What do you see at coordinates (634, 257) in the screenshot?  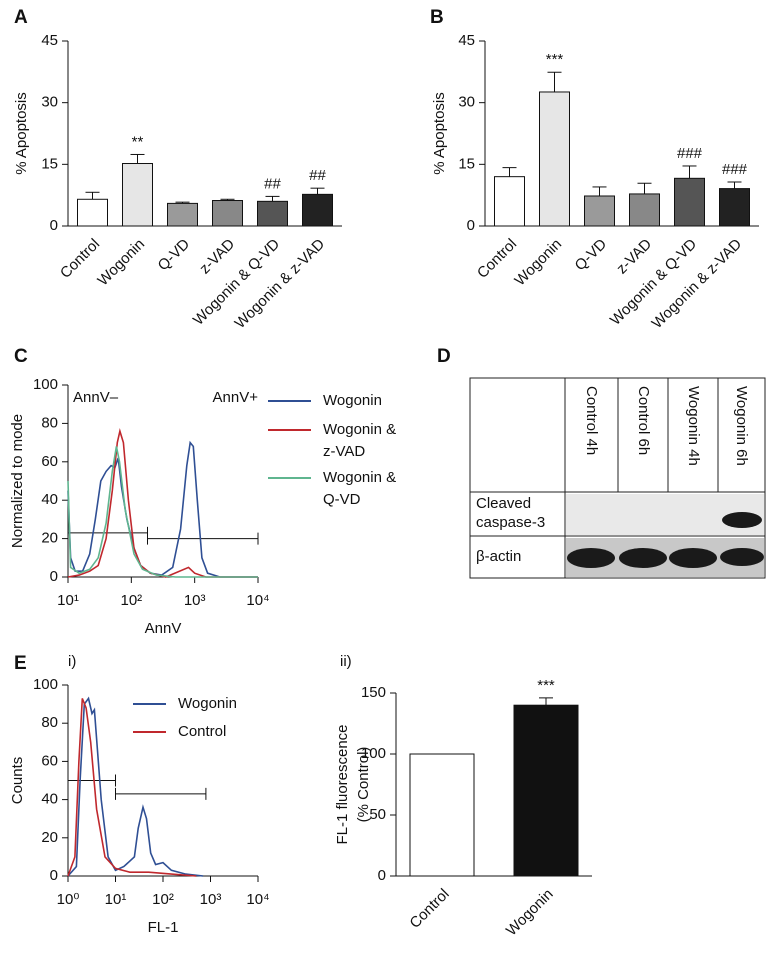 I see `x-tick-label: z-VAD` at bounding box center [634, 257].